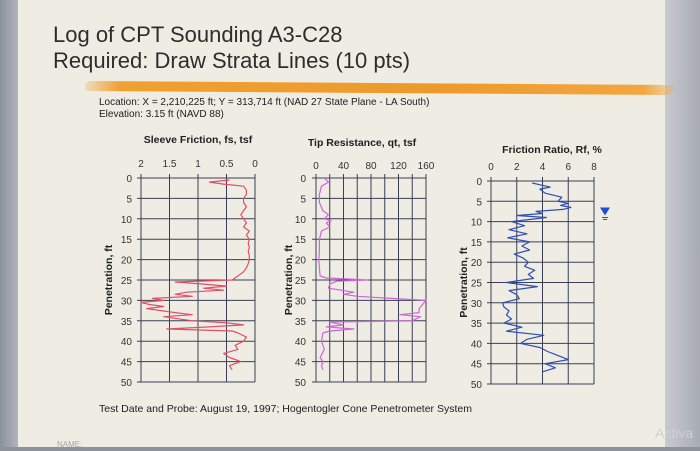 This screenshot has height=451, width=700. What do you see at coordinates (605, 211) in the screenshot?
I see `water-table-icon` at bounding box center [605, 211].